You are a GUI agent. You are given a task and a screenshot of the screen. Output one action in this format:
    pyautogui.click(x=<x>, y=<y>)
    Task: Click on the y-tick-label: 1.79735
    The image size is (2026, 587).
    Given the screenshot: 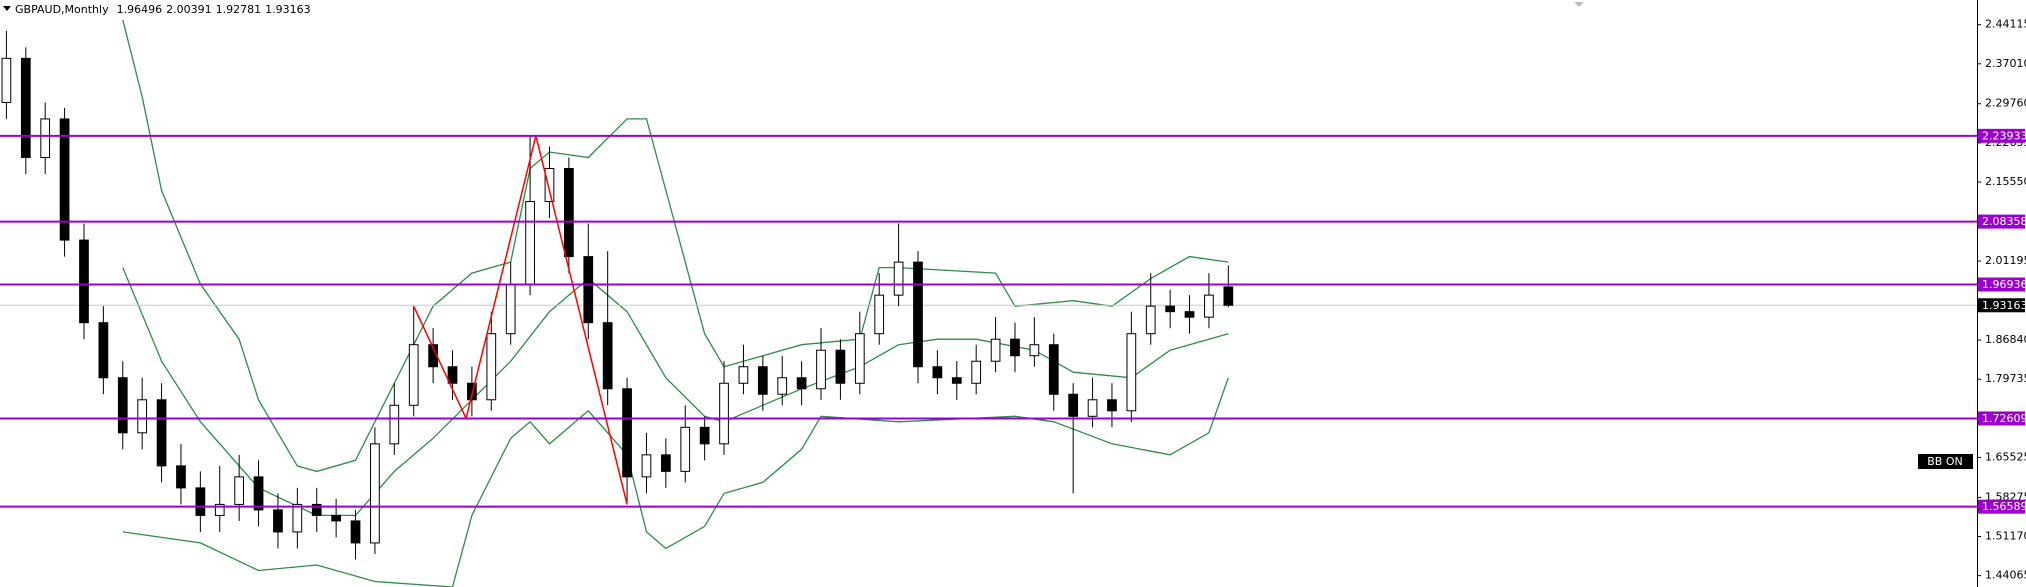 What is the action you would take?
    pyautogui.click(x=2005, y=378)
    